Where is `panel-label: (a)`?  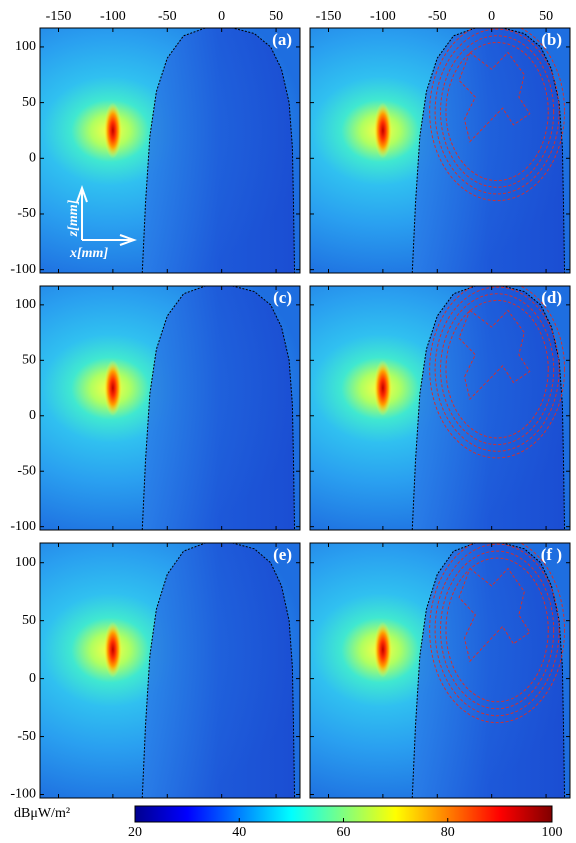 panel-label: (a) is located at coordinates (282, 39).